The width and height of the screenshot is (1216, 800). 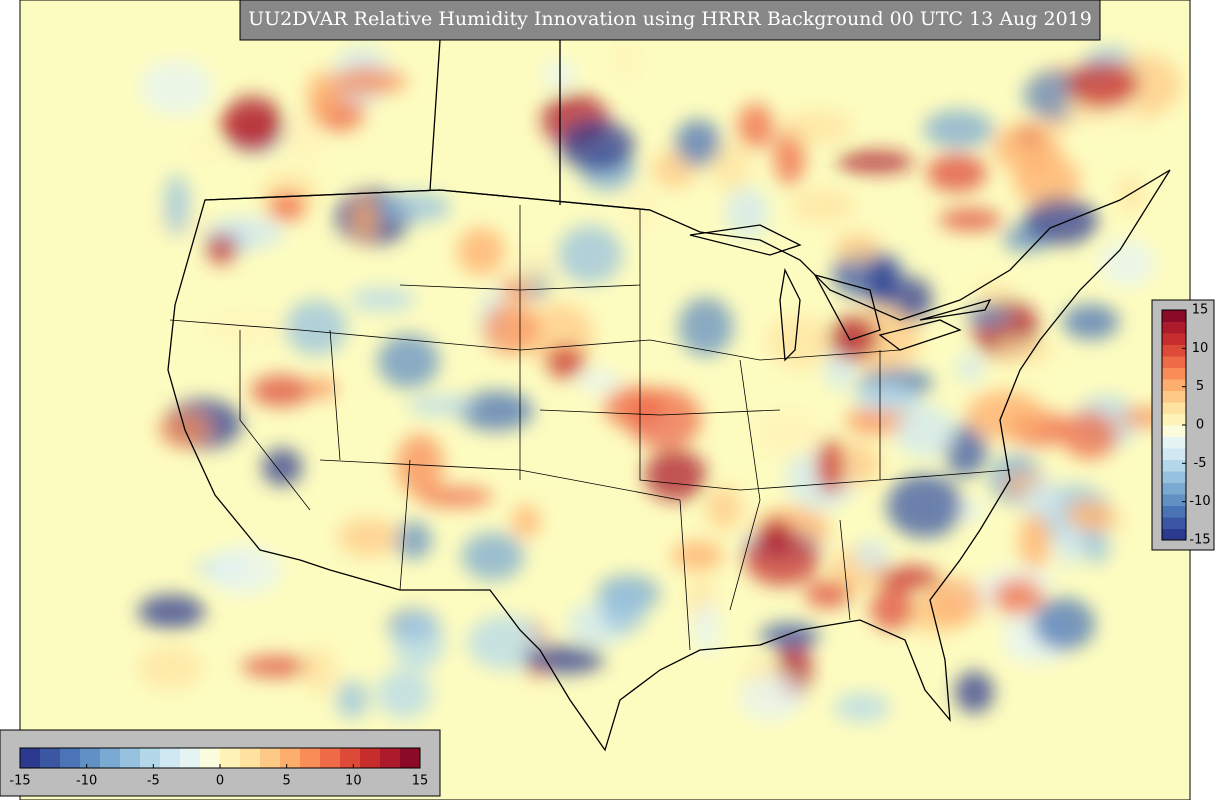 What do you see at coordinates (19, 781) in the screenshot?
I see `colorbar-tick-label: -15` at bounding box center [19, 781].